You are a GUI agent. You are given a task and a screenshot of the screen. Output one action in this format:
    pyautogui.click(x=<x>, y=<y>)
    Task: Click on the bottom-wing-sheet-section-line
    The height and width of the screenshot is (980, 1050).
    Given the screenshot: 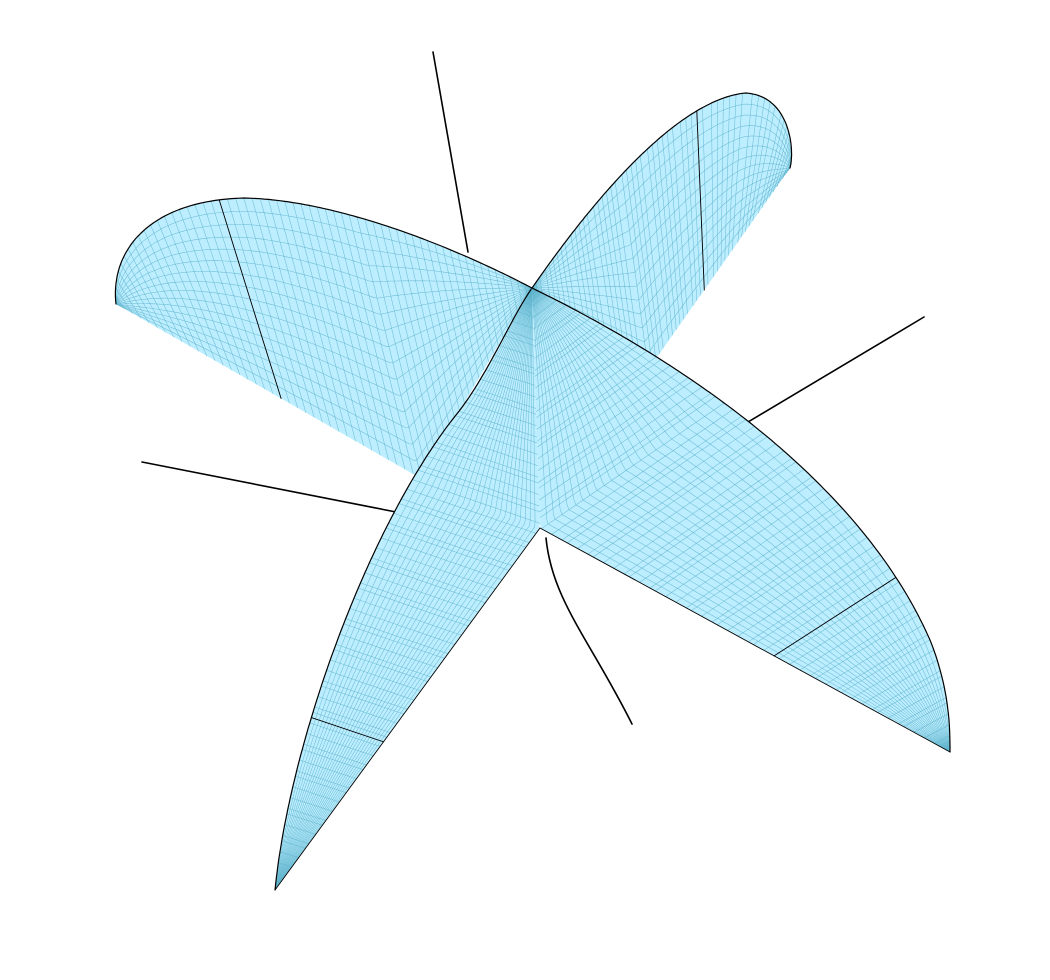 What is the action you would take?
    pyautogui.click(x=347, y=730)
    